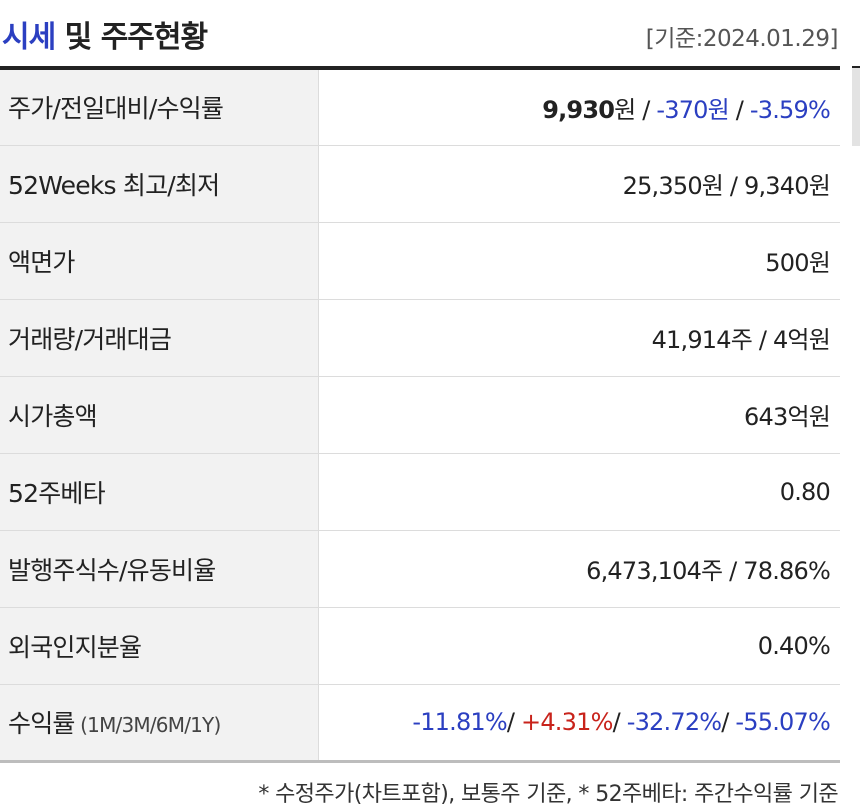 This screenshot has width=860, height=812. What do you see at coordinates (578, 109) in the screenshot?
I see `current-price: 9,930` at bounding box center [578, 109].